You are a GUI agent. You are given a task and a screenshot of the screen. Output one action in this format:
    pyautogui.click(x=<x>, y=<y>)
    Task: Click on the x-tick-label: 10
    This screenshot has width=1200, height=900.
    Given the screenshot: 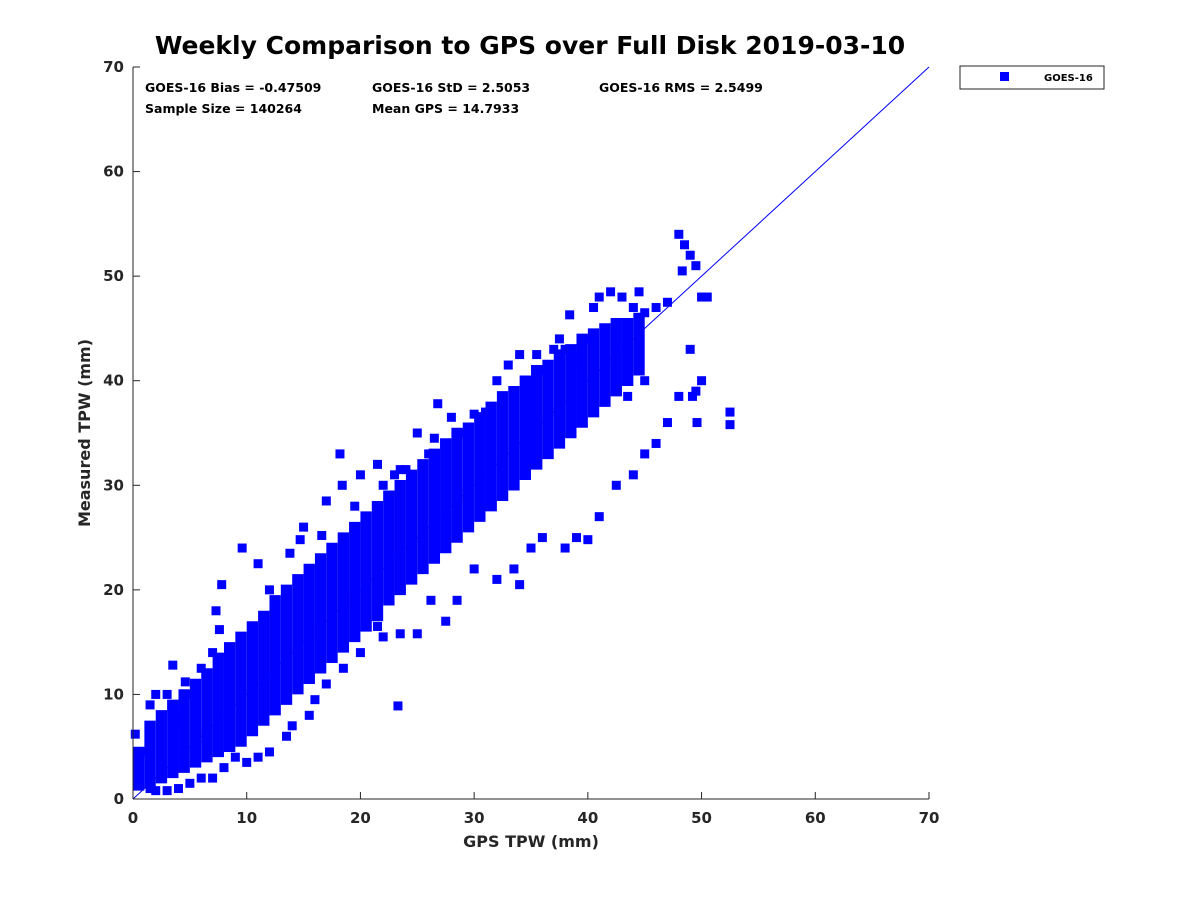 What is the action you would take?
    pyautogui.click(x=246, y=818)
    